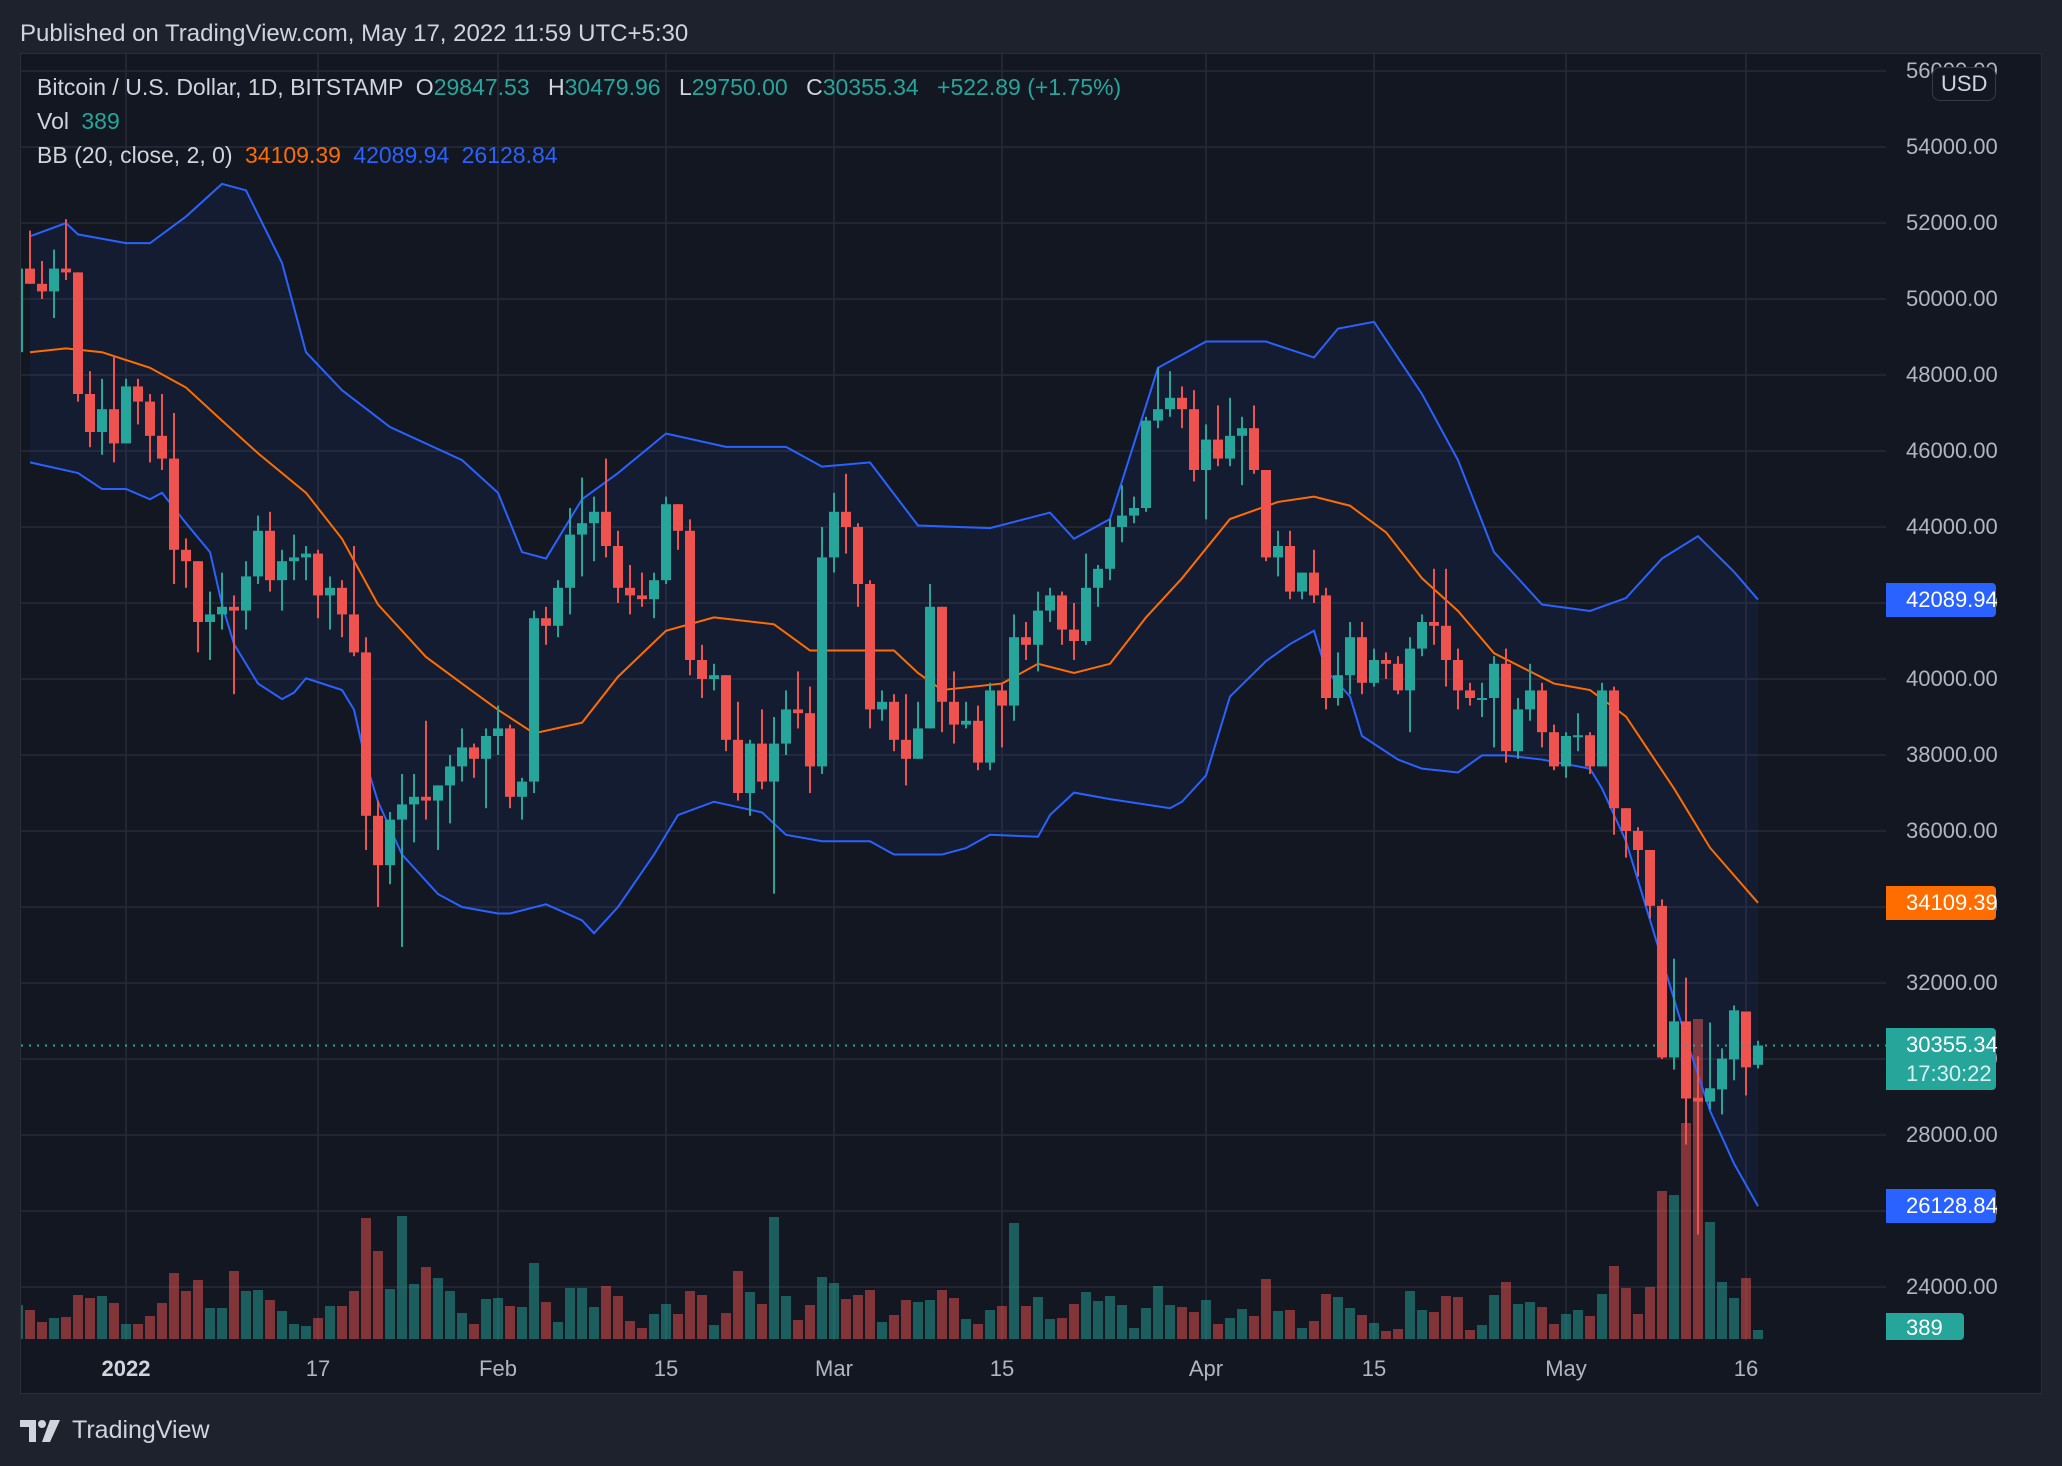 Image resolution: width=2062 pixels, height=1466 pixels. Describe the element at coordinates (220, 87) in the screenshot. I see `symbol-title: Bitcoin / U.S. Dollar, 1D, BITSTAMP` at that location.